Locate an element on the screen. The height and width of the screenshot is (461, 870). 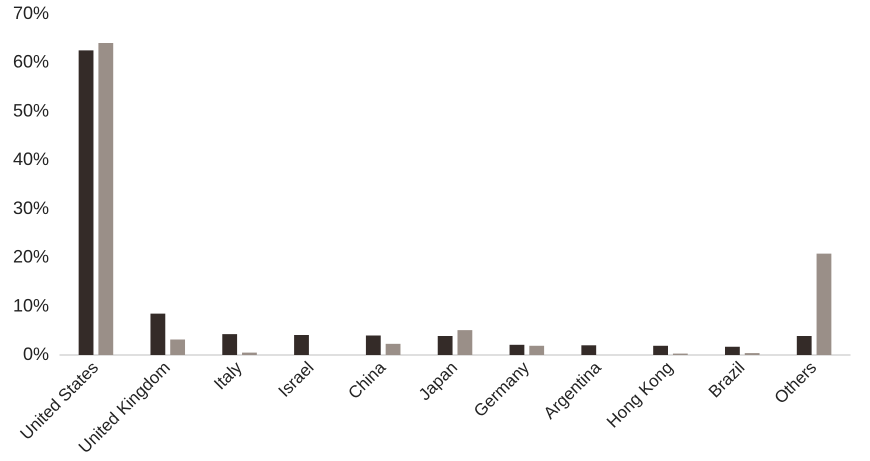
y-tick-label: 40% is located at coordinates (31, 159).